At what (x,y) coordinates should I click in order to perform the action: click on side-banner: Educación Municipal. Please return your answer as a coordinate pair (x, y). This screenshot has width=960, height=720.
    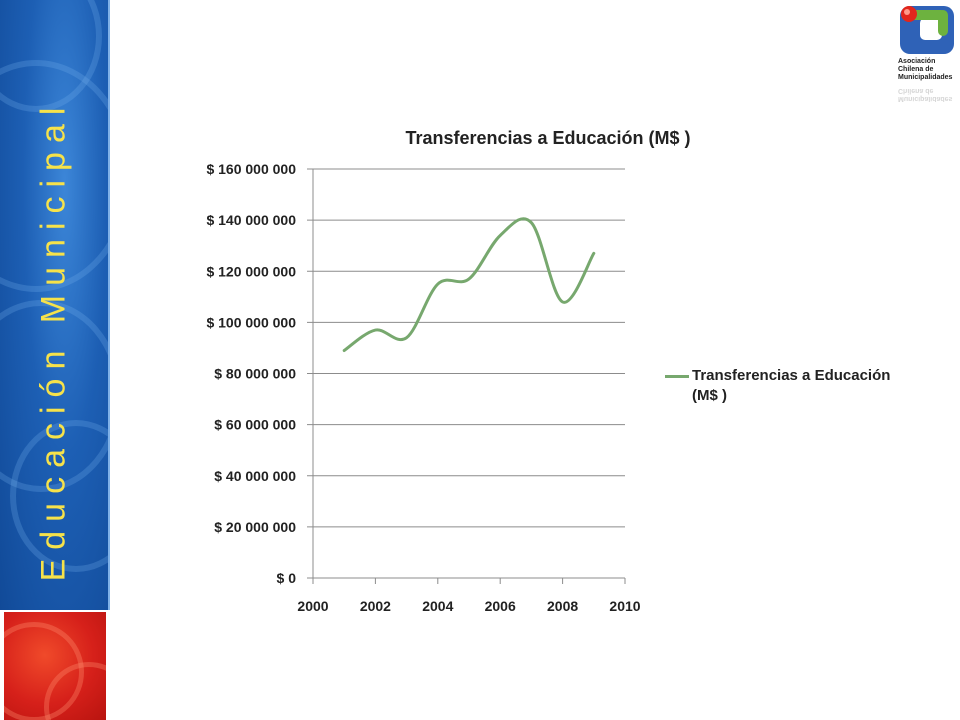
    Looking at the image, I should click on (55, 305).